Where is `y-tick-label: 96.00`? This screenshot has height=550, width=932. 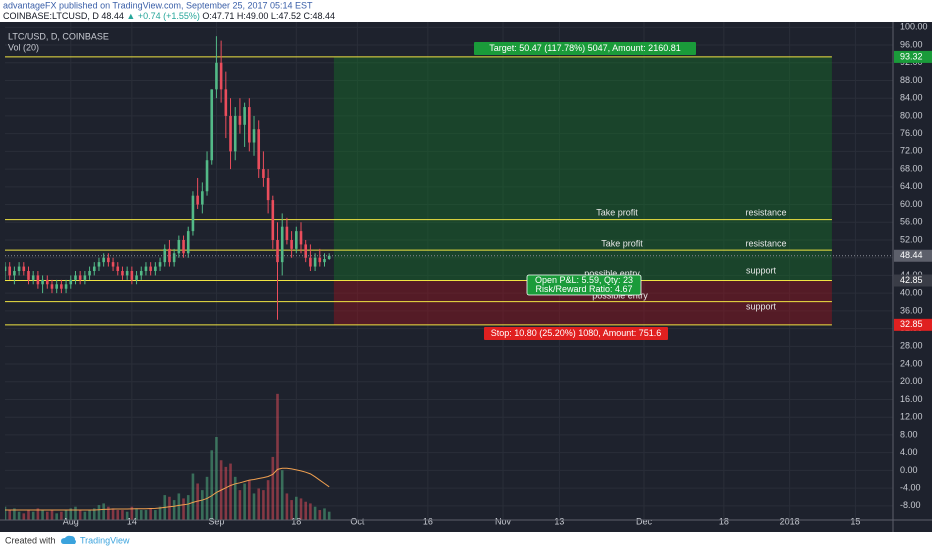
y-tick-label: 96.00 is located at coordinates (911, 44).